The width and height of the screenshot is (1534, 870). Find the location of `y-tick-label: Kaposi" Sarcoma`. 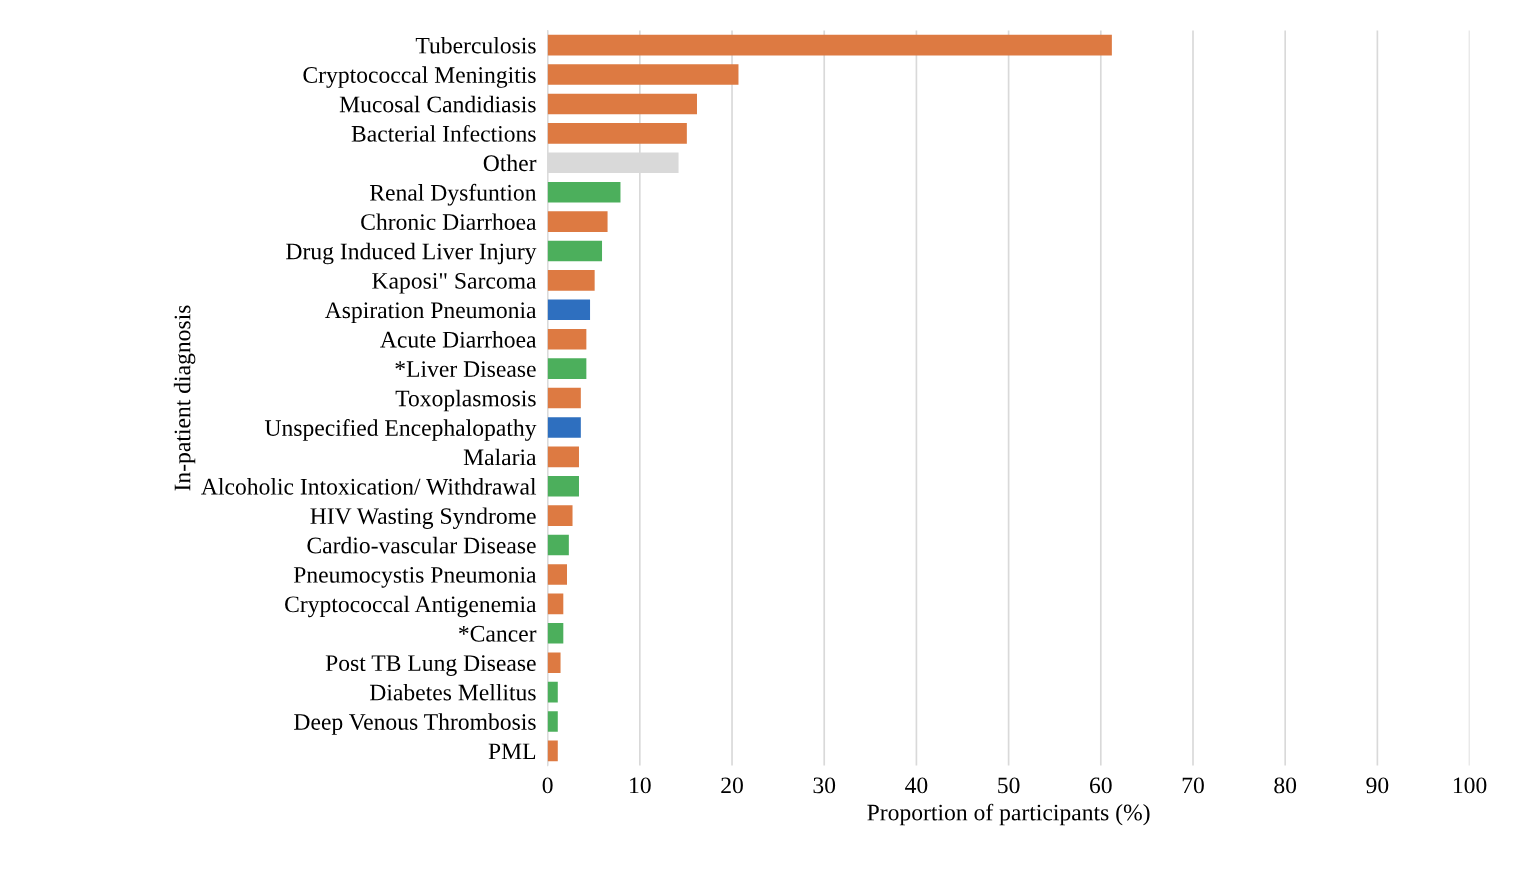

y-tick-label: Kaposi" Sarcoma is located at coordinates (454, 283).